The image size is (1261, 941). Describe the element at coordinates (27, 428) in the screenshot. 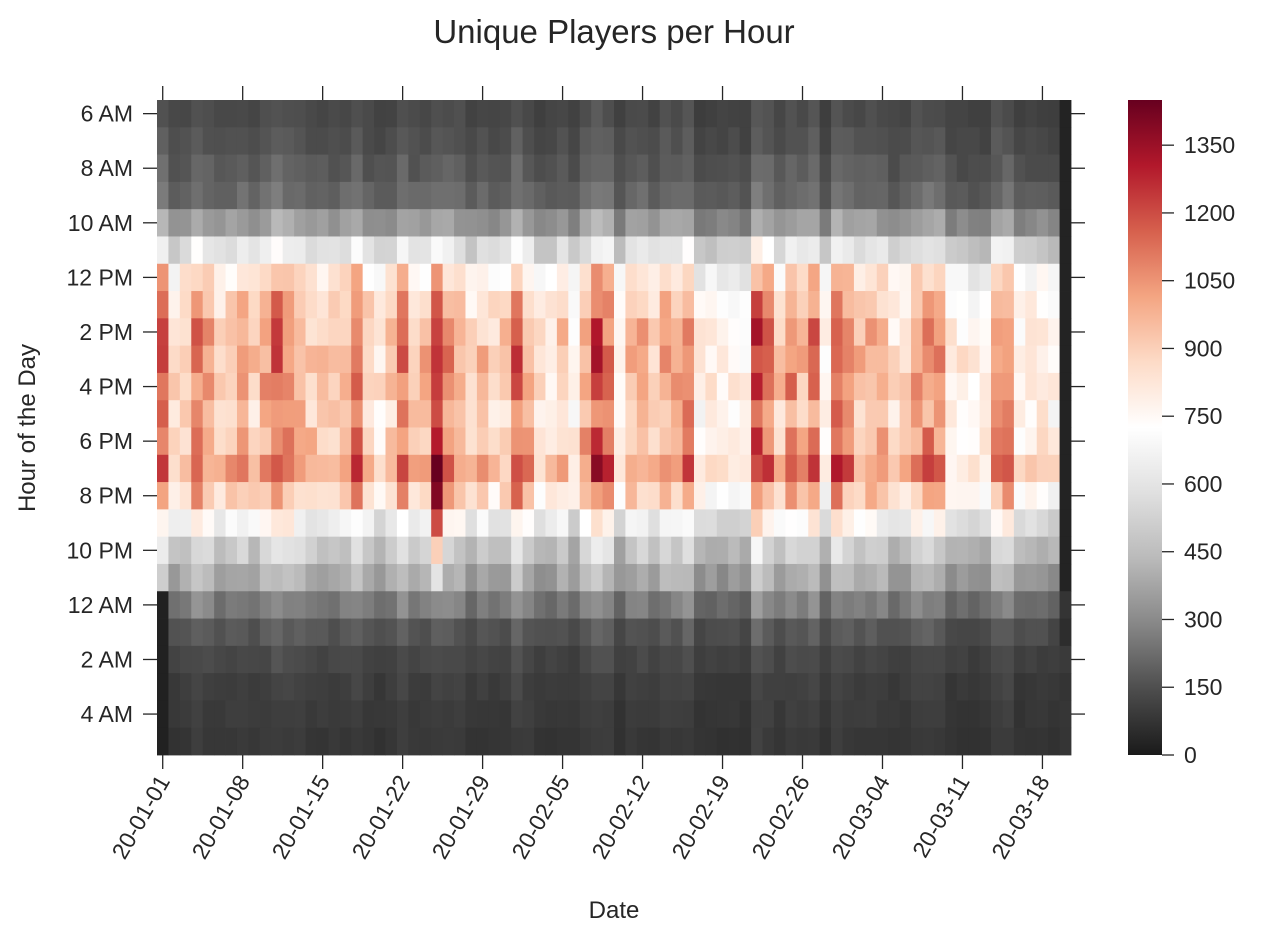

I see `y-axis-label: Hour of the Day` at that location.